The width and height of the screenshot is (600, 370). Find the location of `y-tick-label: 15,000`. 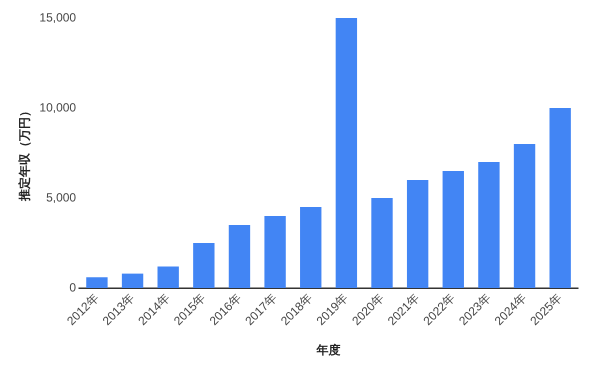

y-tick-label: 15,000 is located at coordinates (57, 17).